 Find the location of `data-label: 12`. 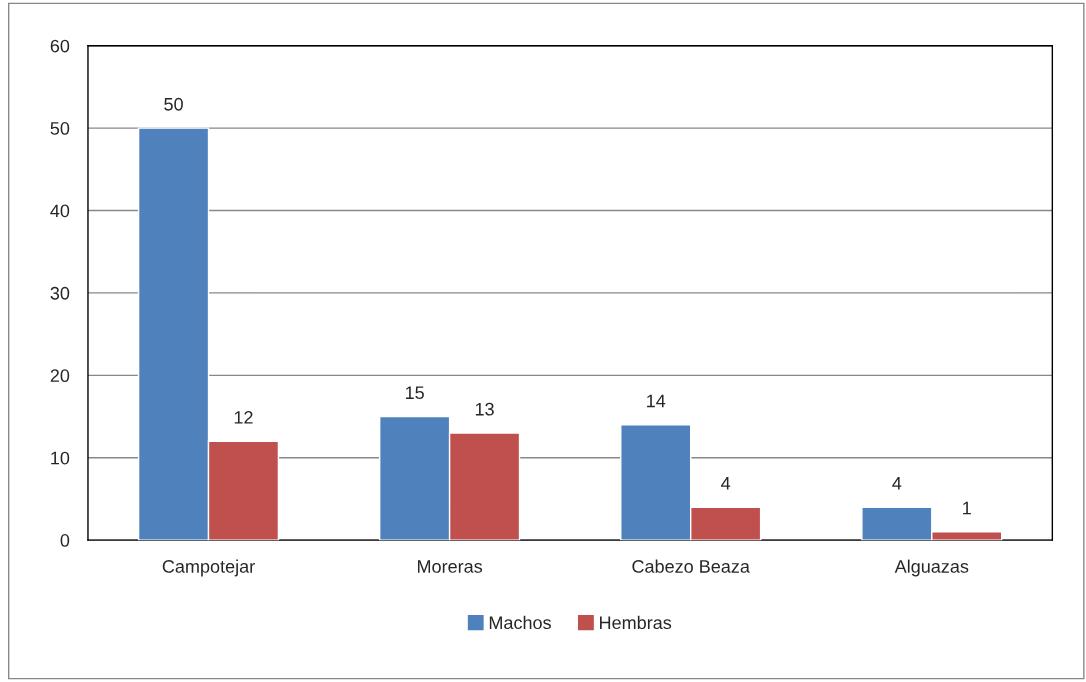

data-label: 12 is located at coordinates (243, 417).